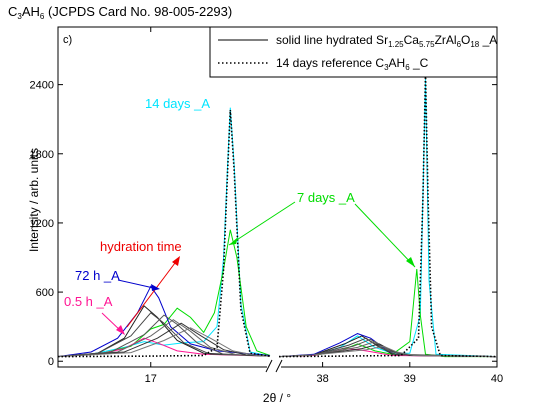 This screenshot has width=550, height=409. What do you see at coordinates (45, 293) in the screenshot?
I see `y-tick-label: 600` at bounding box center [45, 293].